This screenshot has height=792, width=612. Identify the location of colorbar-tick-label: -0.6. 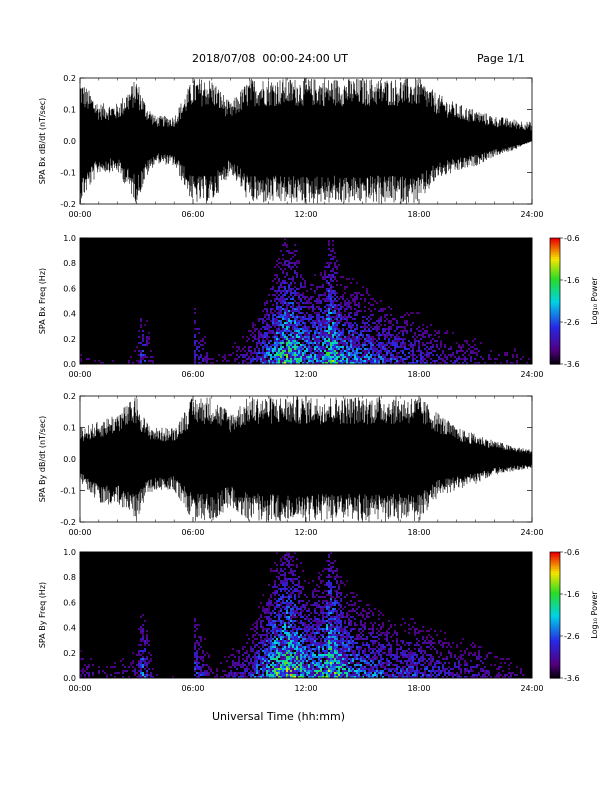
(572, 238).